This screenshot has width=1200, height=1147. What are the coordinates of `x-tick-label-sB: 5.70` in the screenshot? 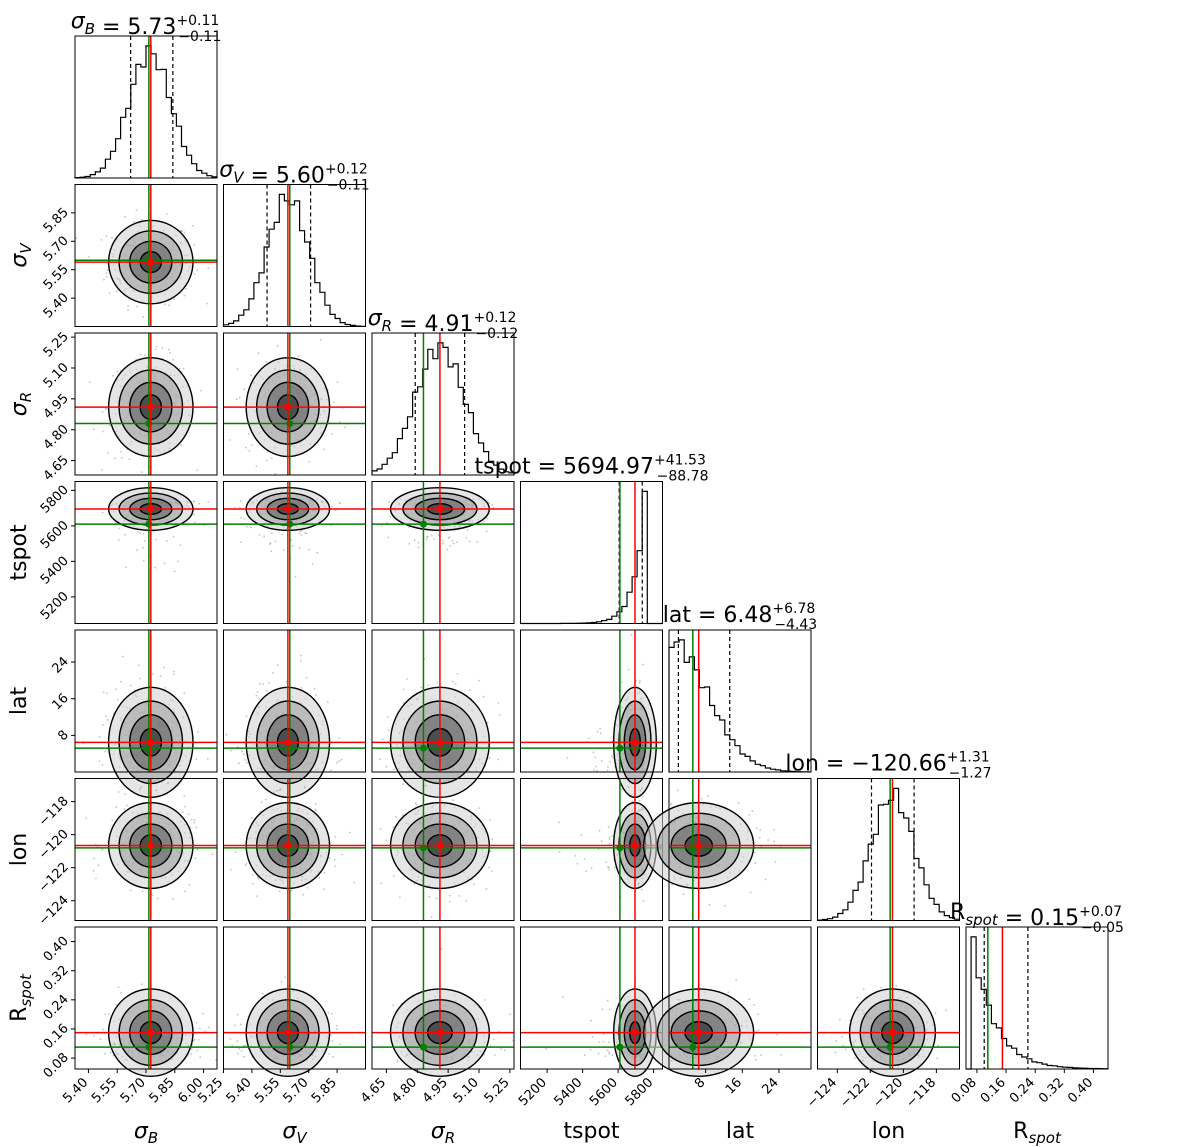 It's located at (133, 1090).